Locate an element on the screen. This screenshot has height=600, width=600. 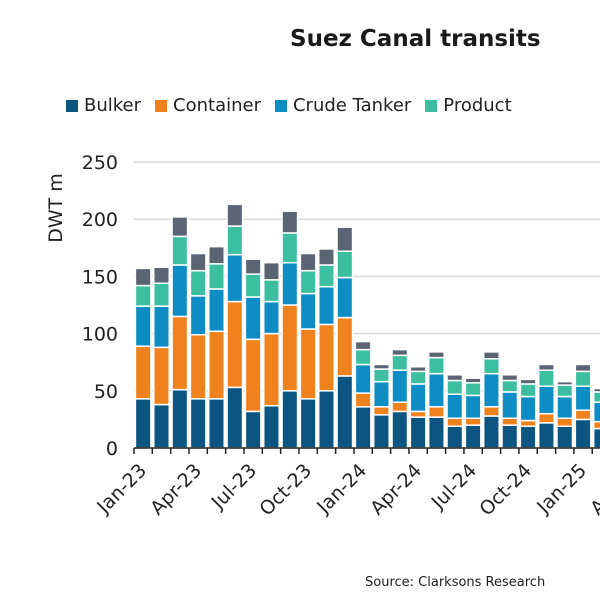
x-tick-label: Jan-24 is located at coordinates (341, 489).